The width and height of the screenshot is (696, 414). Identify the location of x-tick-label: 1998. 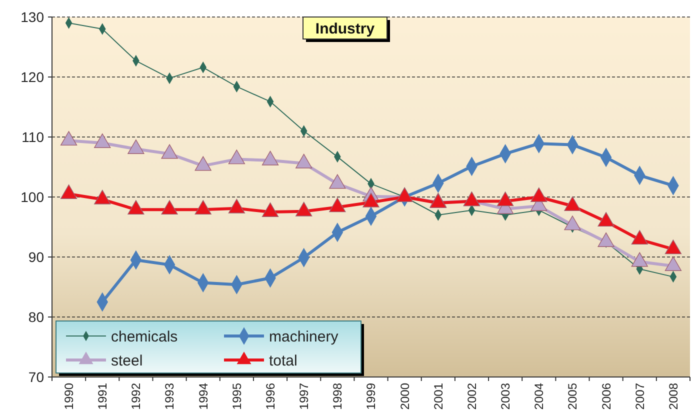
(337, 396).